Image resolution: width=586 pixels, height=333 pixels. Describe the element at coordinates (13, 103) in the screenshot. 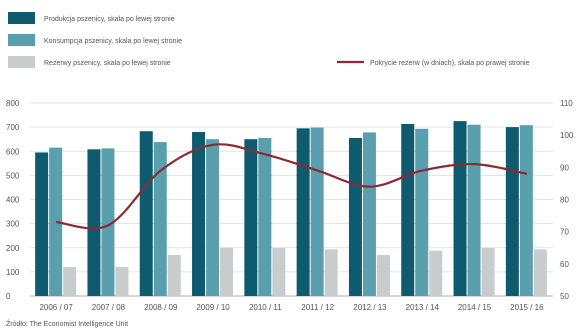

I see `y-left-tick-label: 800` at that location.